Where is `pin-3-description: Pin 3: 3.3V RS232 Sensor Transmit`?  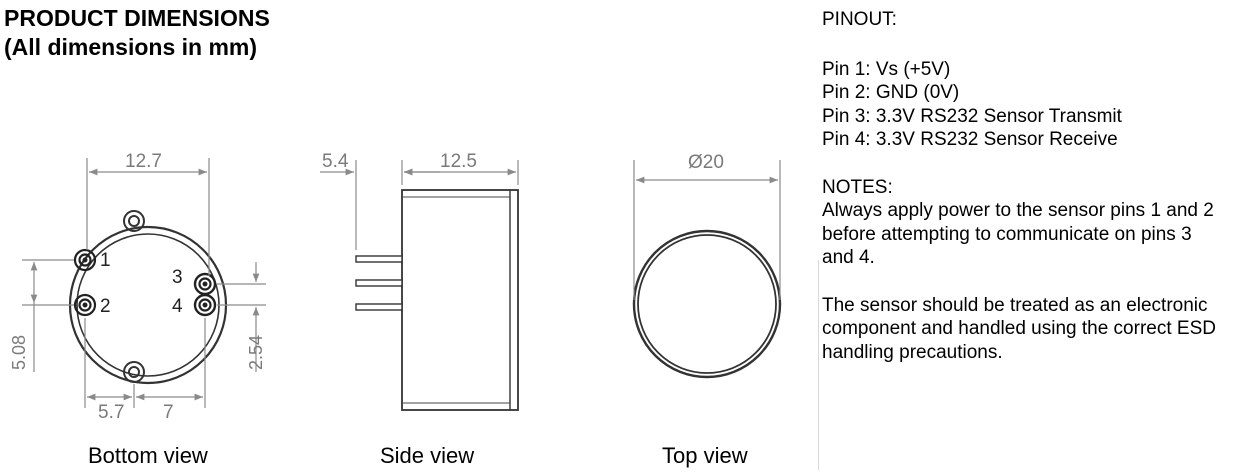
pin-3-description: Pin 3: 3.3V RS232 Sensor Transmit is located at coordinates (972, 116).